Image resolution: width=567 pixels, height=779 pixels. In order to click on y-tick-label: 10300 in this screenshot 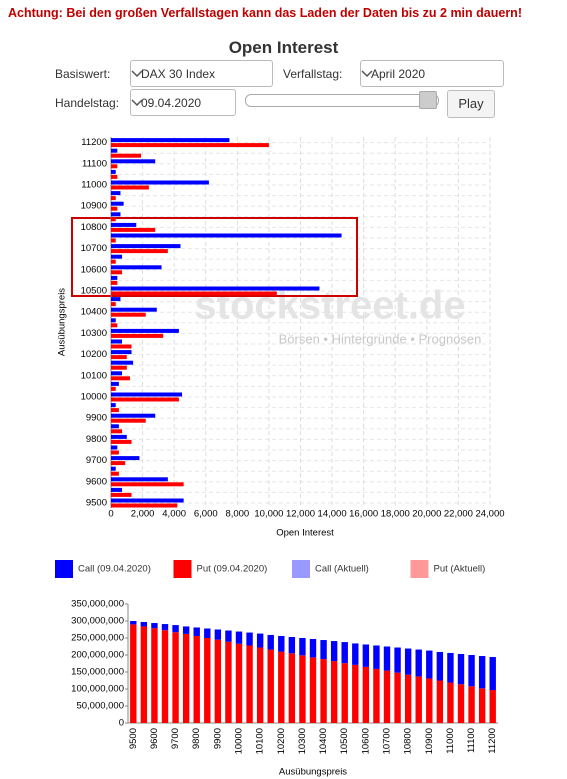, I will do `click(94, 333)`.